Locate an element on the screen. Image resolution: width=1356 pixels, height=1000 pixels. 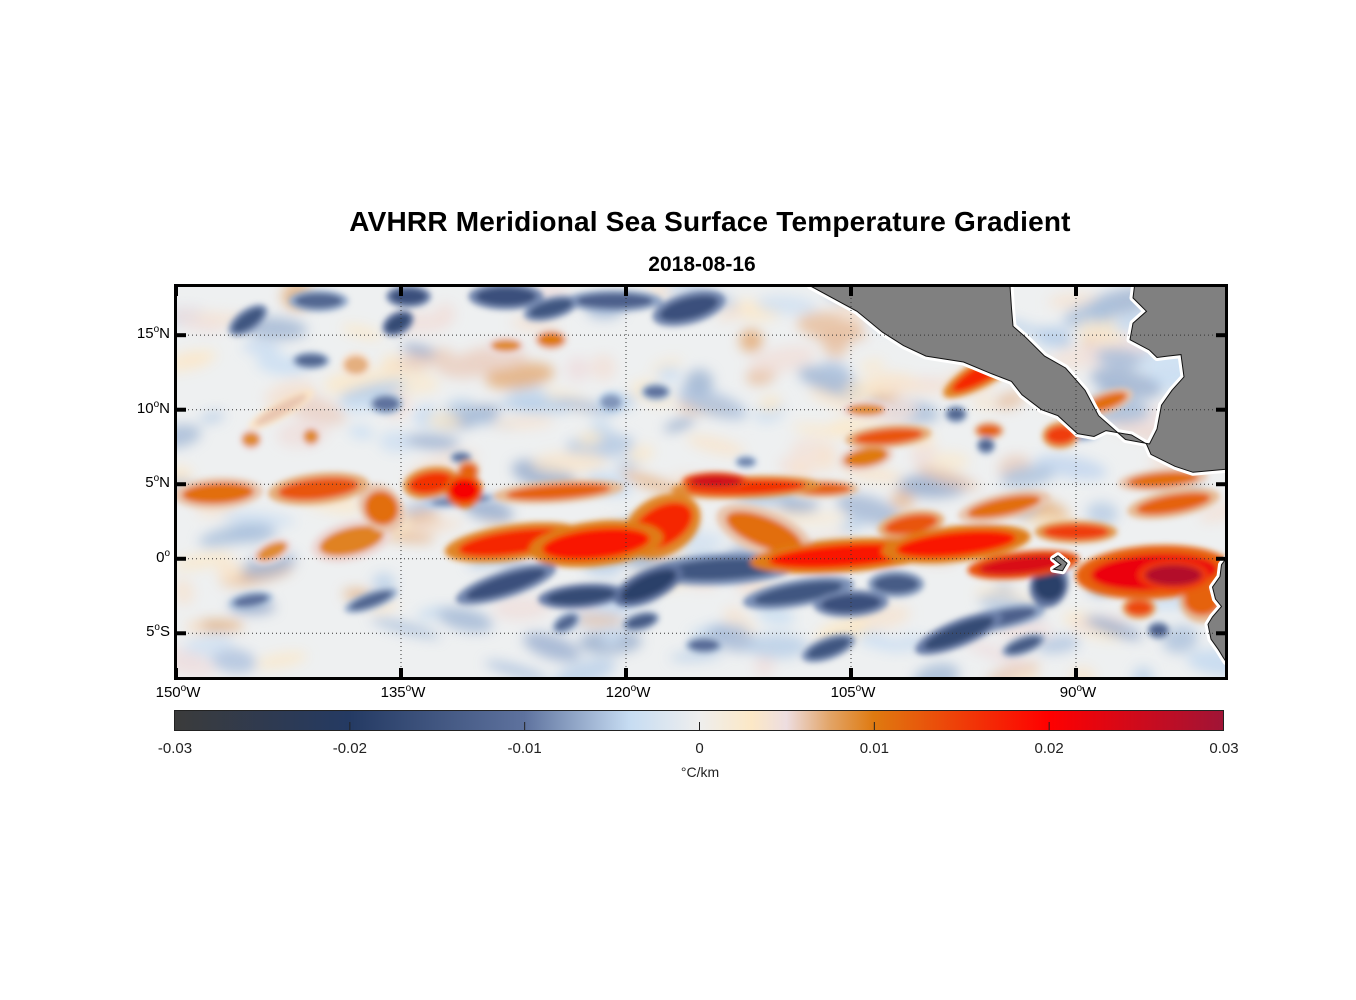
y-tick-label: 10oN is located at coordinates (140, 407).